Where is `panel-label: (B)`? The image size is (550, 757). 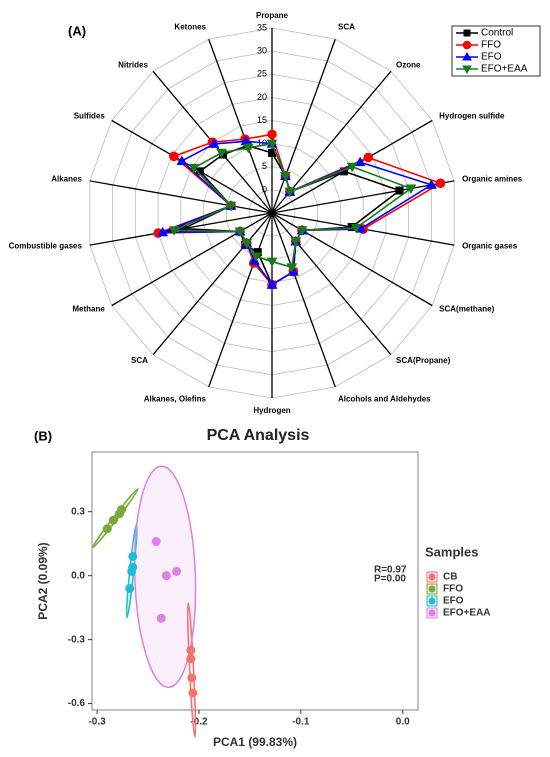 panel-label: (B) is located at coordinates (43, 435).